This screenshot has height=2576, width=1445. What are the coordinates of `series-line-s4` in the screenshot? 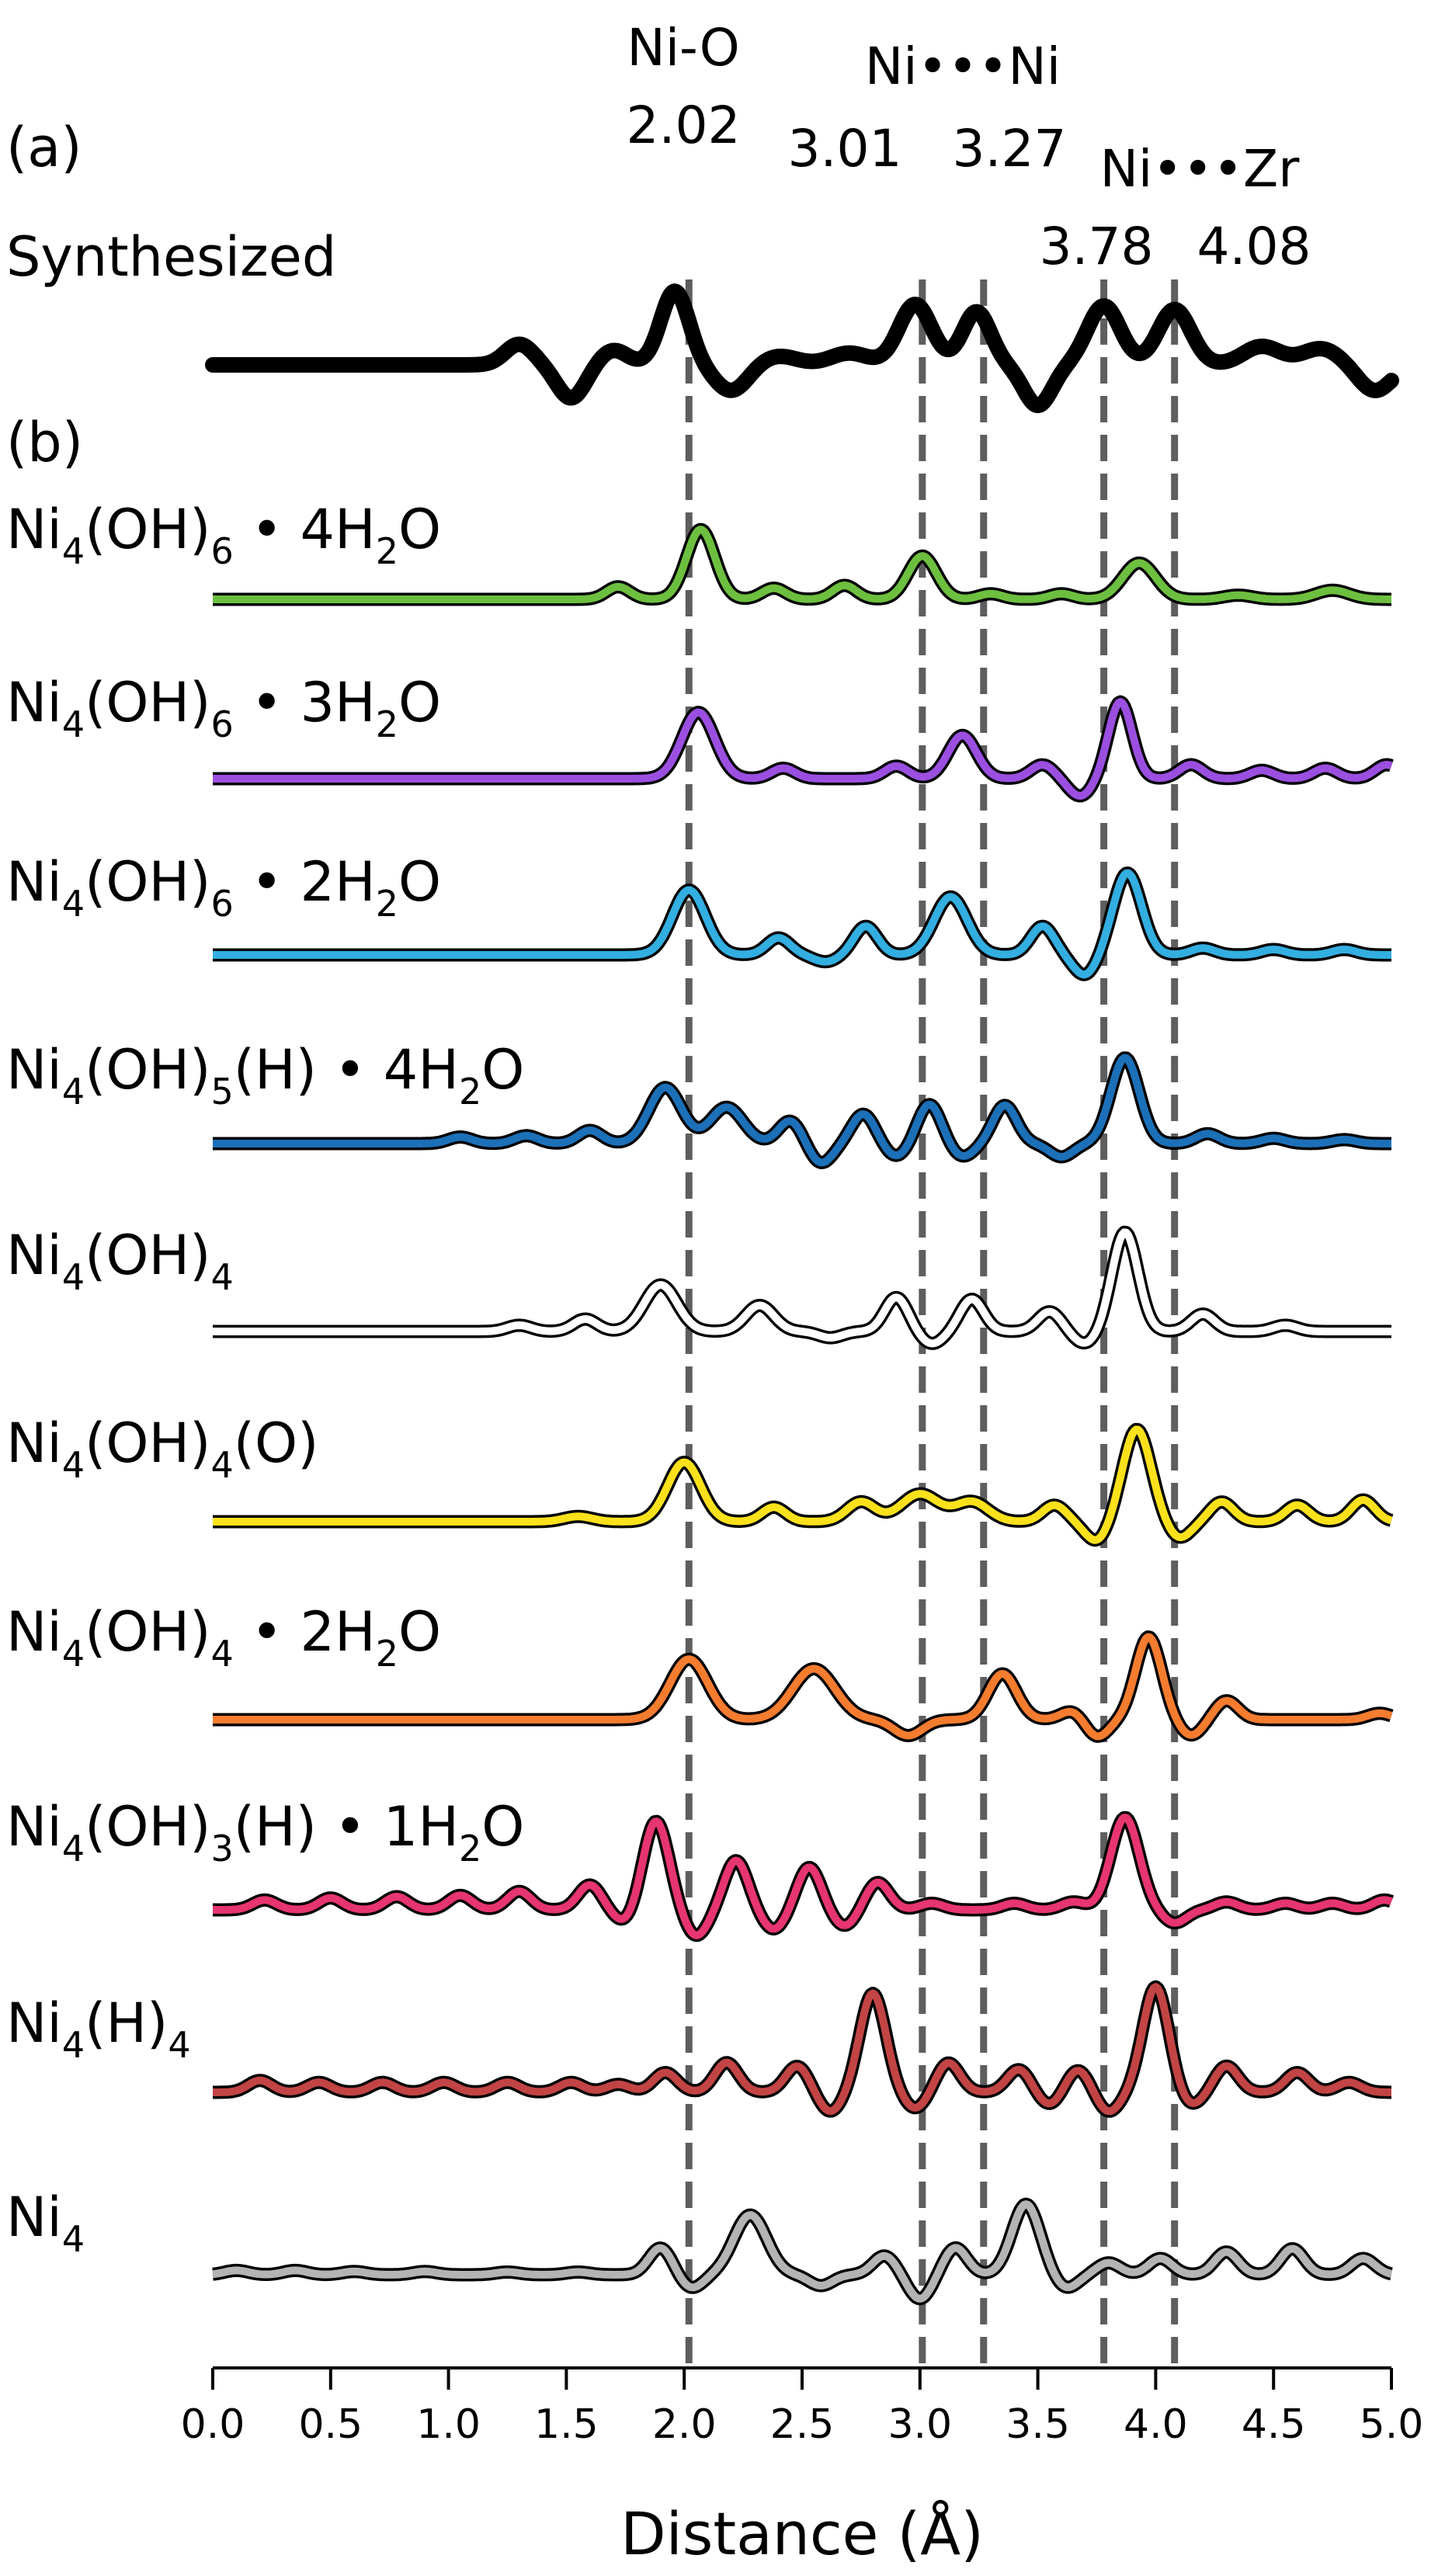 It's located at (802, 1110).